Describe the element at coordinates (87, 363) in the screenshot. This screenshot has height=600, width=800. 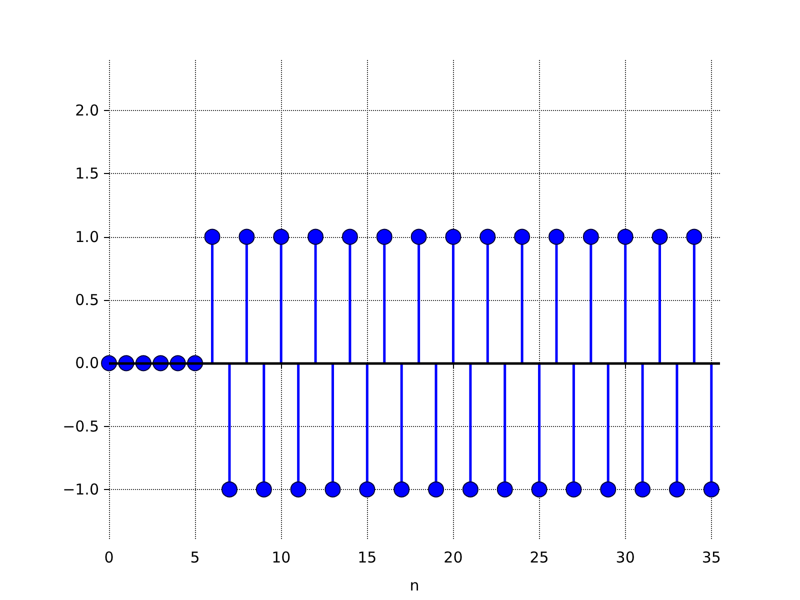
I see `y-tick-label: 0.0` at that location.